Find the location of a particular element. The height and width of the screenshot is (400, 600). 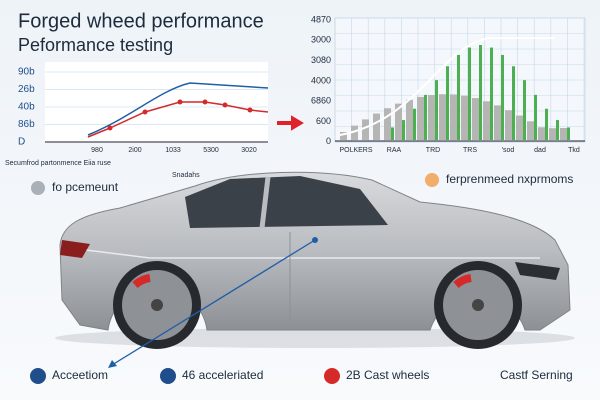

legend-label: 46 acceleriated is located at coordinates (222, 375).